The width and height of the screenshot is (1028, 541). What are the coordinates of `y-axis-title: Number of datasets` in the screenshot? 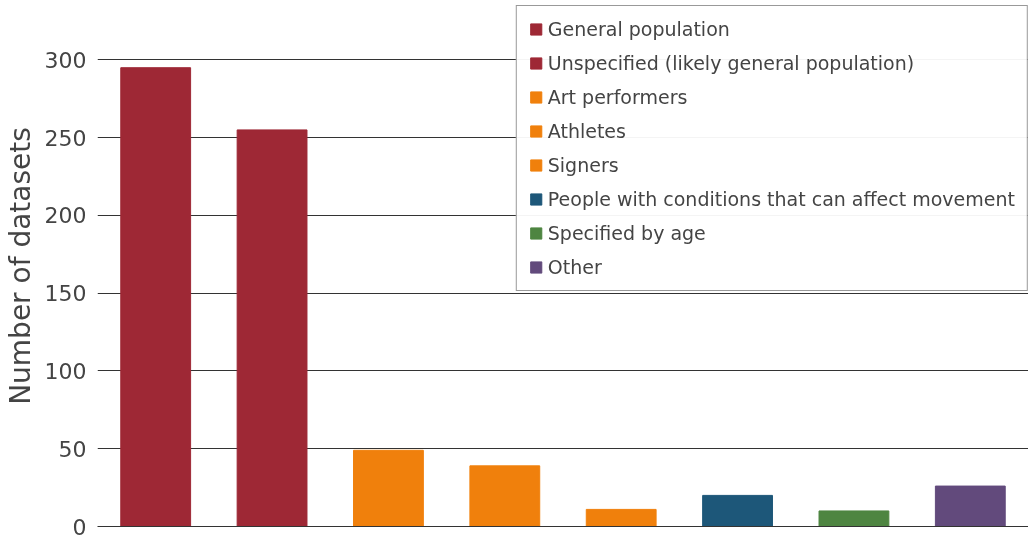 It's located at (20, 266).